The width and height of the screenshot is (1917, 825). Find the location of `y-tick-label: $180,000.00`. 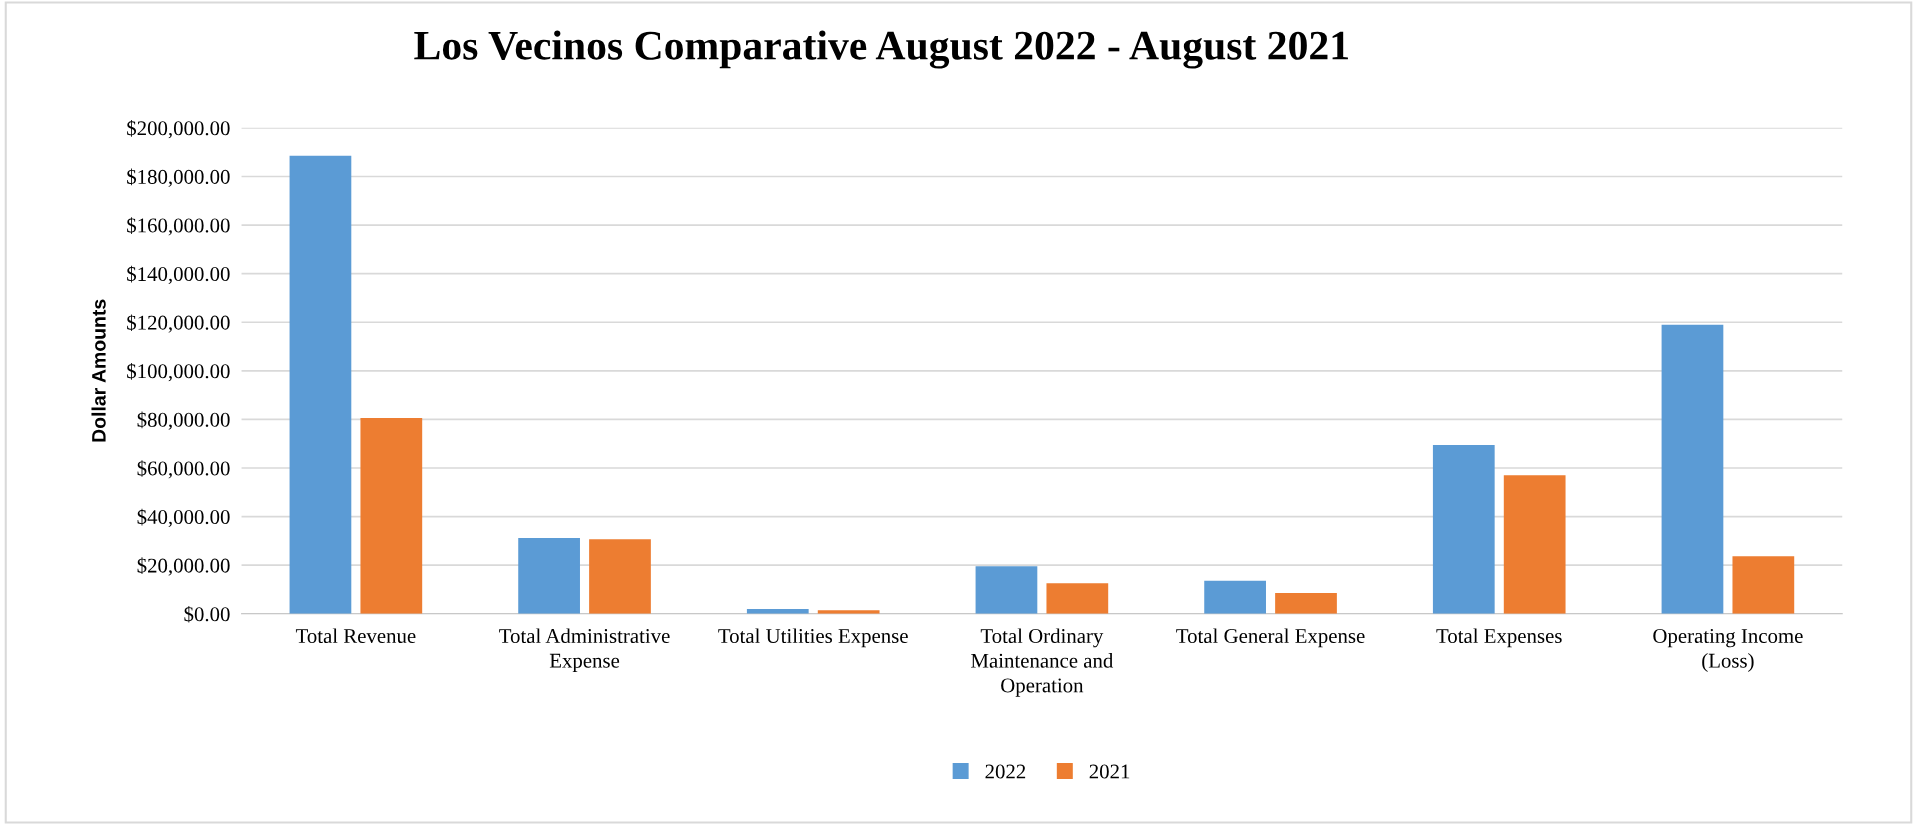

y-tick-label: $180,000.00 is located at coordinates (178, 177).